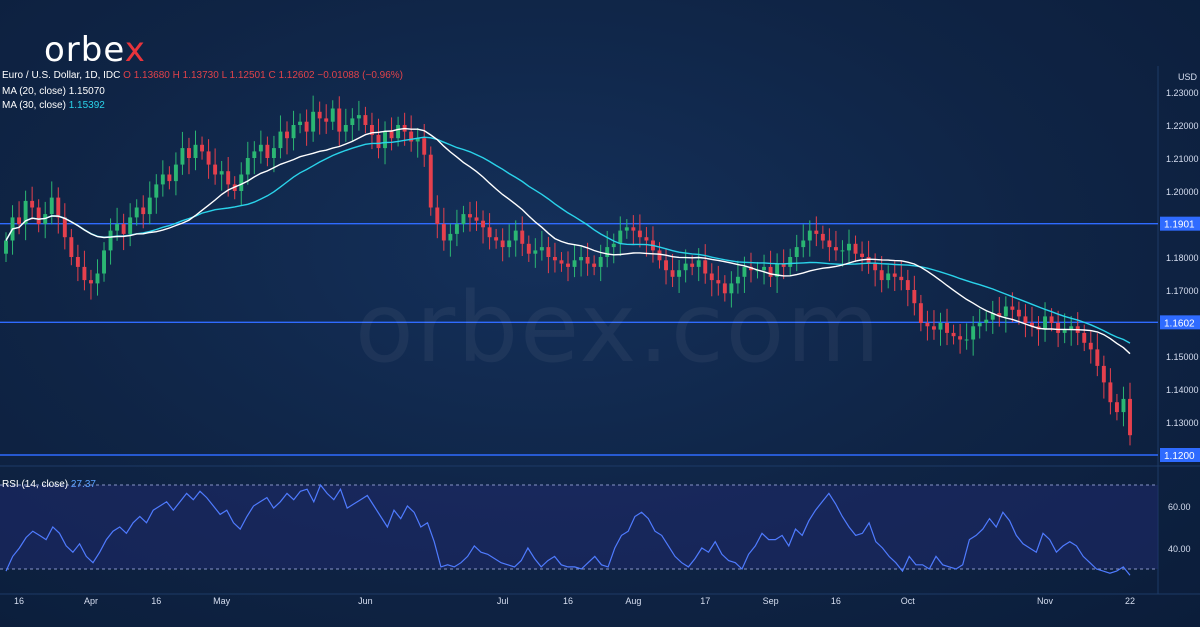 The height and width of the screenshot is (627, 1200). I want to click on time-tick-label: Apr, so click(91, 601).